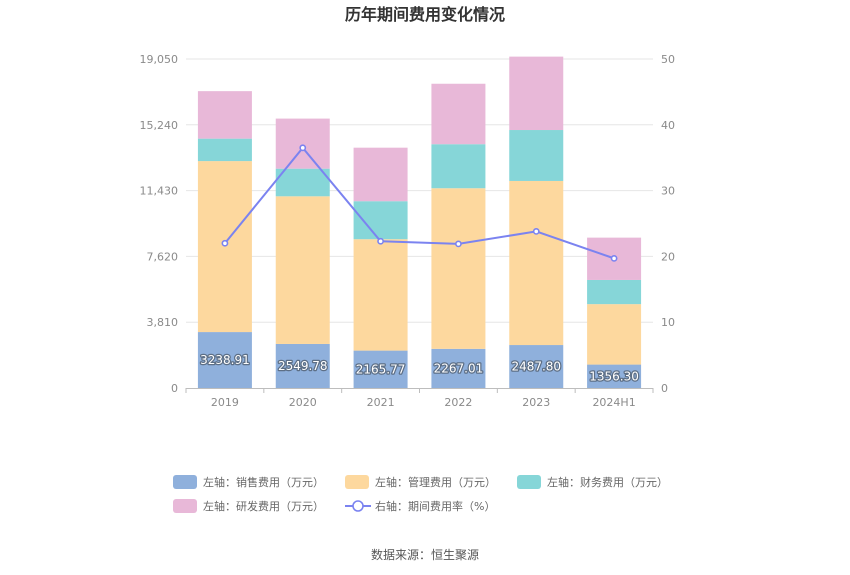 This screenshot has height=575, width=850. Describe the element at coordinates (225, 402) in the screenshot. I see `x-tick-label: 2019` at that location.